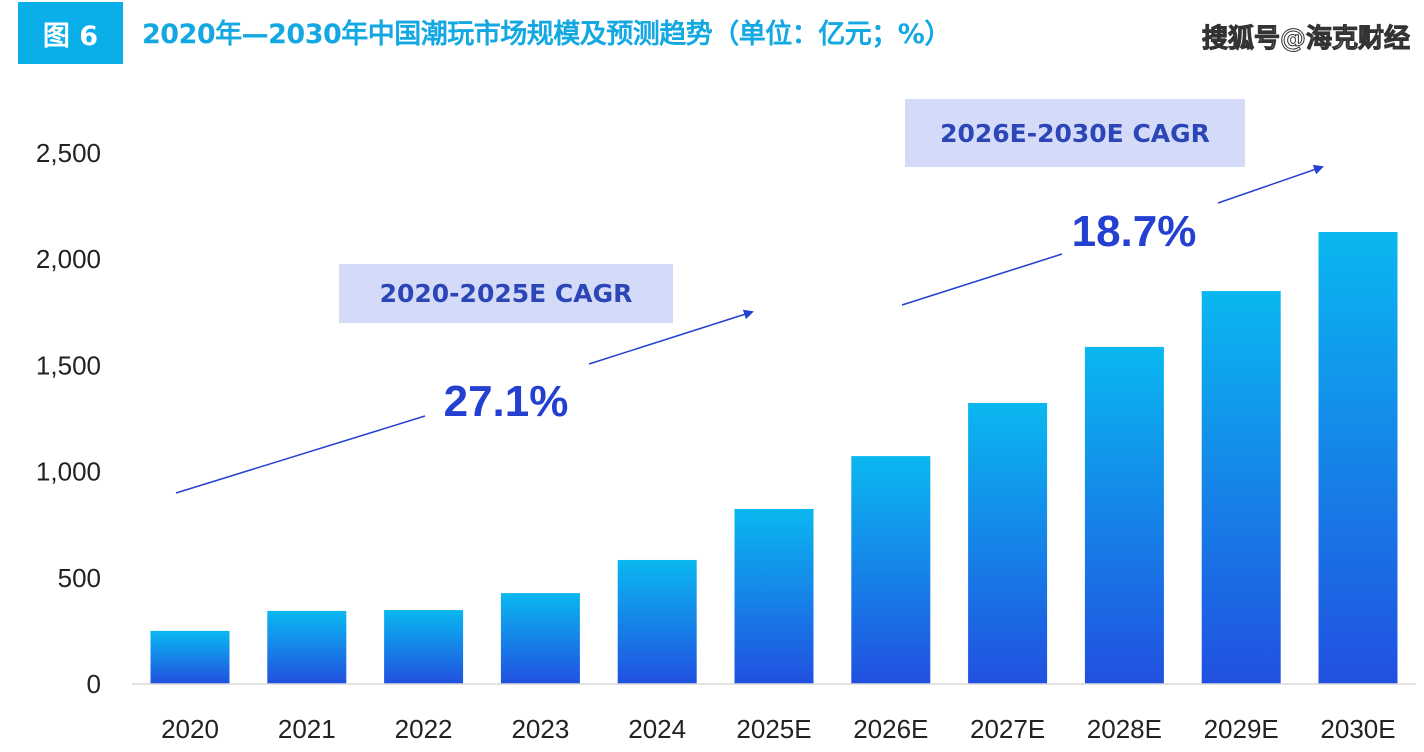 The height and width of the screenshot is (752, 1424). Describe the element at coordinates (68, 365) in the screenshot. I see `y-tick-label: 1,500` at that location.